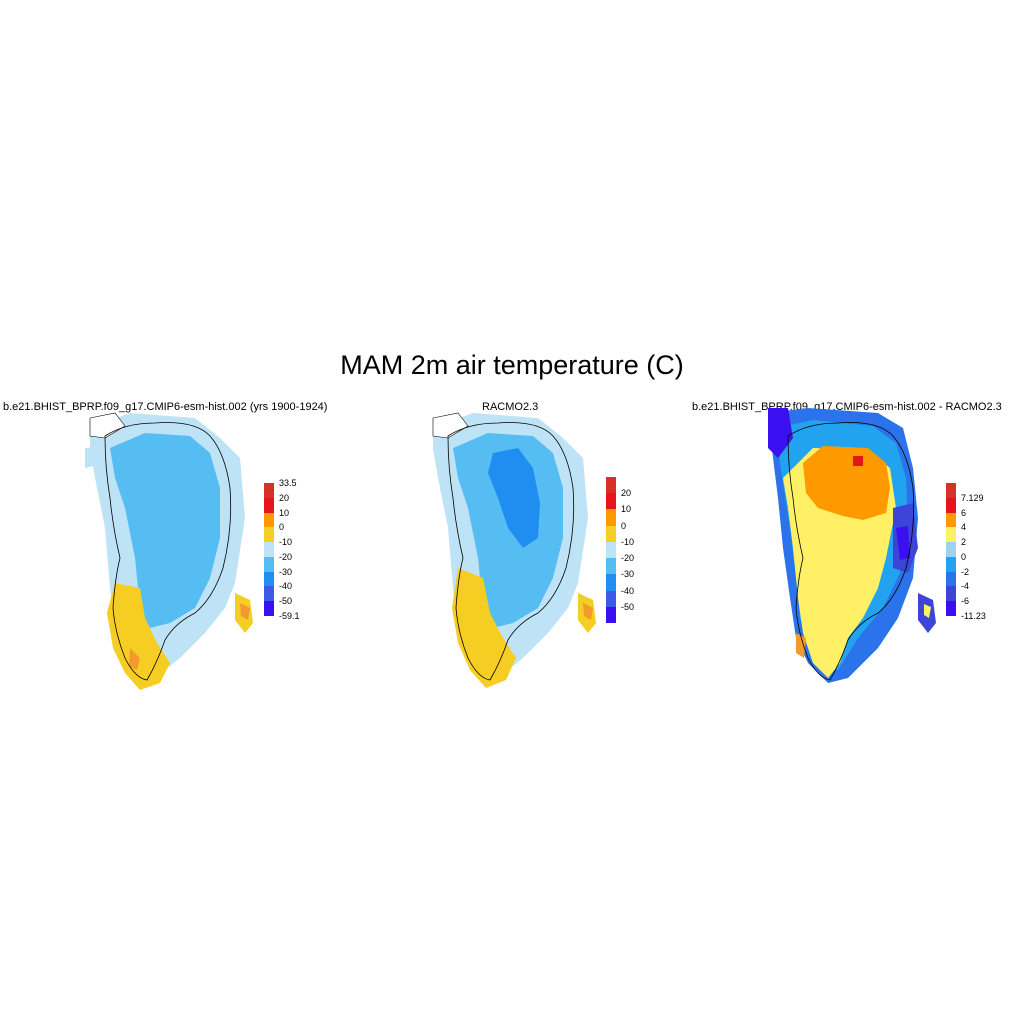 The width and height of the screenshot is (1024, 1024). What do you see at coordinates (512, 365) in the screenshot?
I see `figure-title: MAM 2m air temperature (C)` at bounding box center [512, 365].